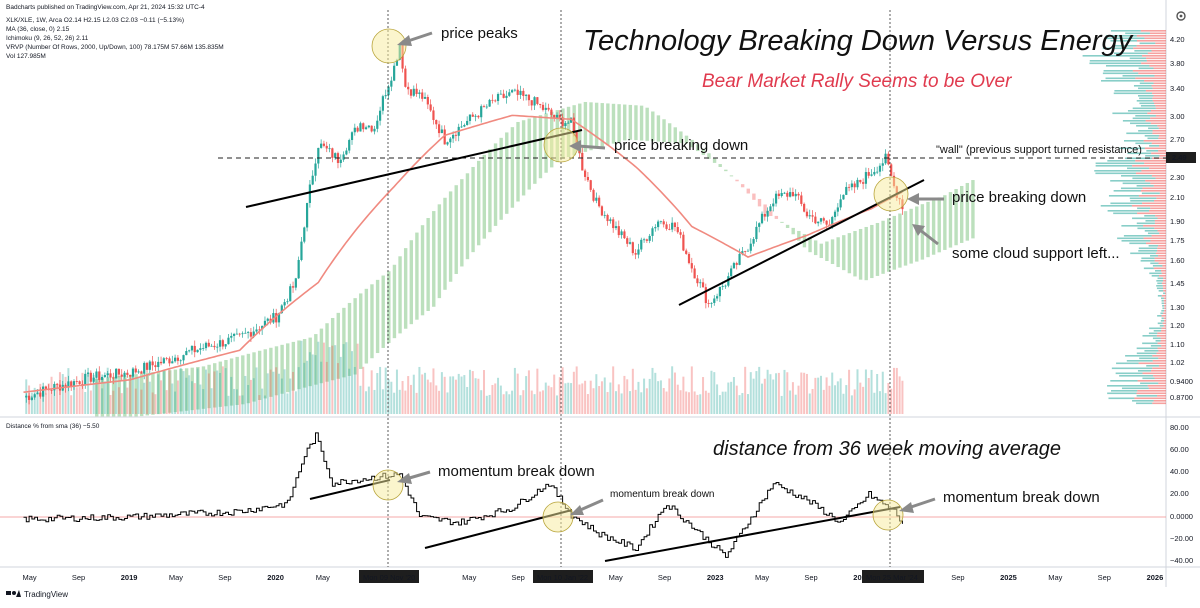  What do you see at coordinates (129, 577) in the screenshot?
I see `x-tick: 2019` at bounding box center [129, 577].